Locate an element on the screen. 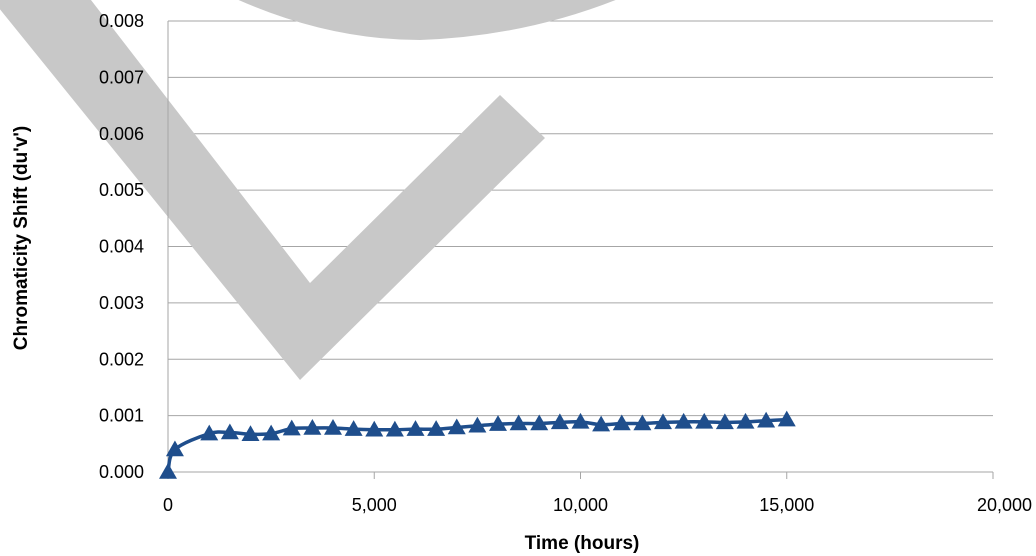 The width and height of the screenshot is (1036, 556). y-tick-label: 0.006 is located at coordinates (121, 134).